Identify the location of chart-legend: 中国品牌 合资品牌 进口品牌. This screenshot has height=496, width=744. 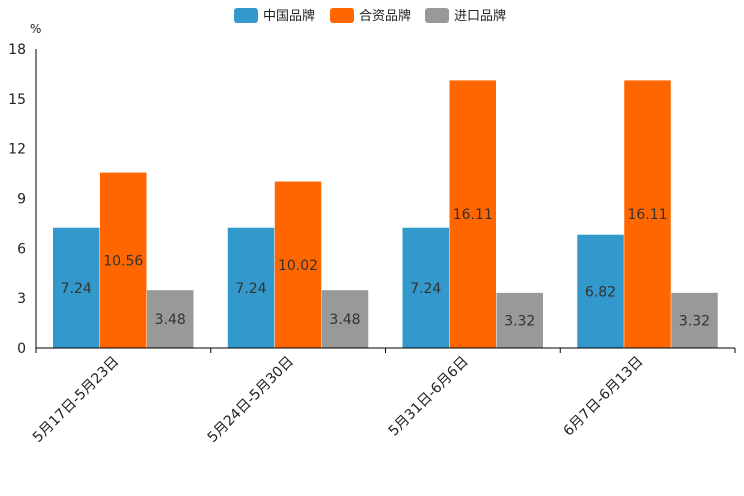
(370, 16).